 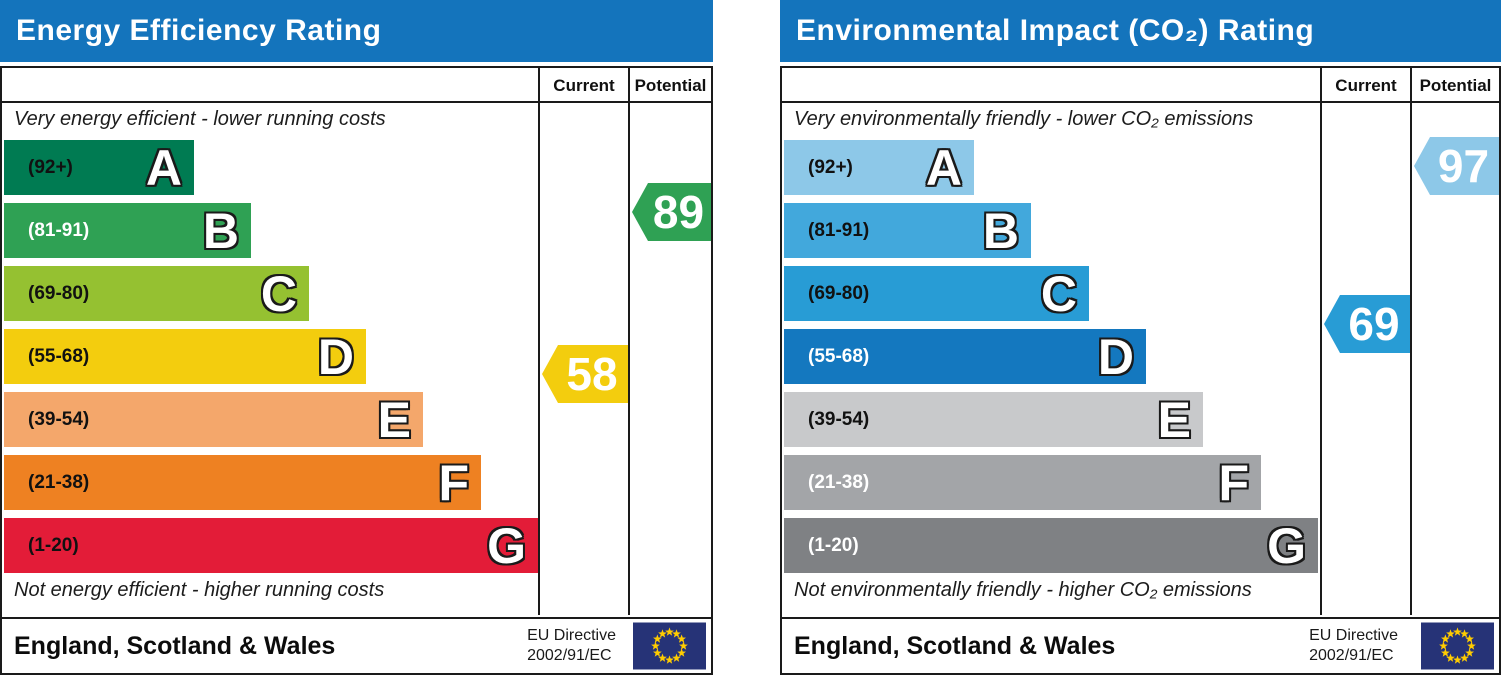 What do you see at coordinates (585, 374) in the screenshot?
I see `current-rating-arrow: 58` at bounding box center [585, 374].